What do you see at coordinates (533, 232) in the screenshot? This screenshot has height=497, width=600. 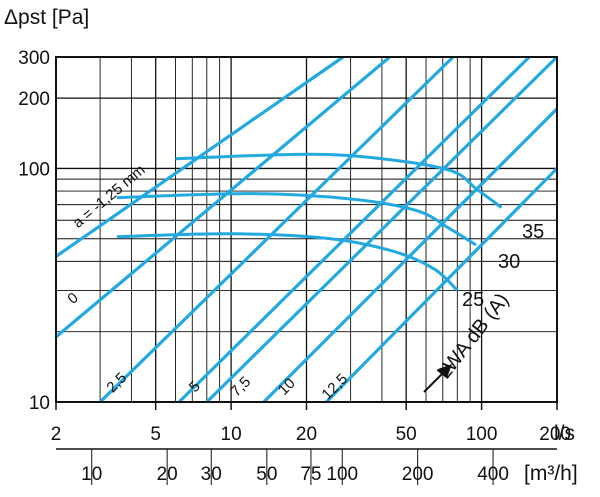 I see `sound-level-curve-label: 35` at bounding box center [533, 232].